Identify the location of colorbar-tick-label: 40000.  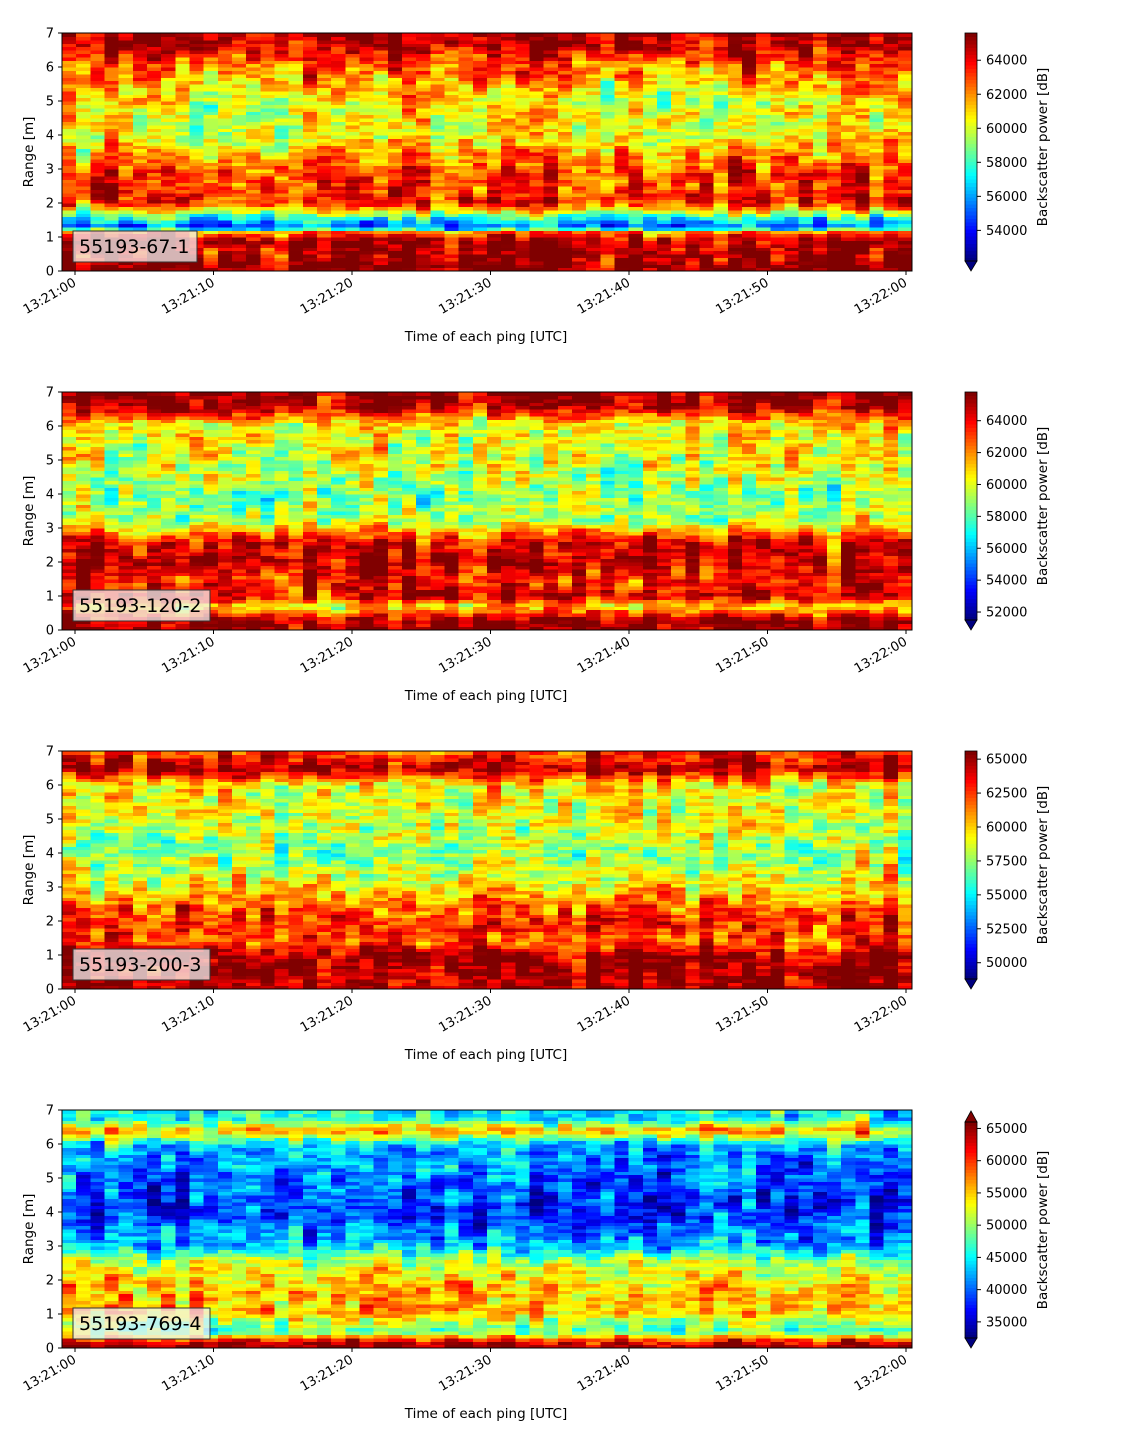
(1006, 1290).